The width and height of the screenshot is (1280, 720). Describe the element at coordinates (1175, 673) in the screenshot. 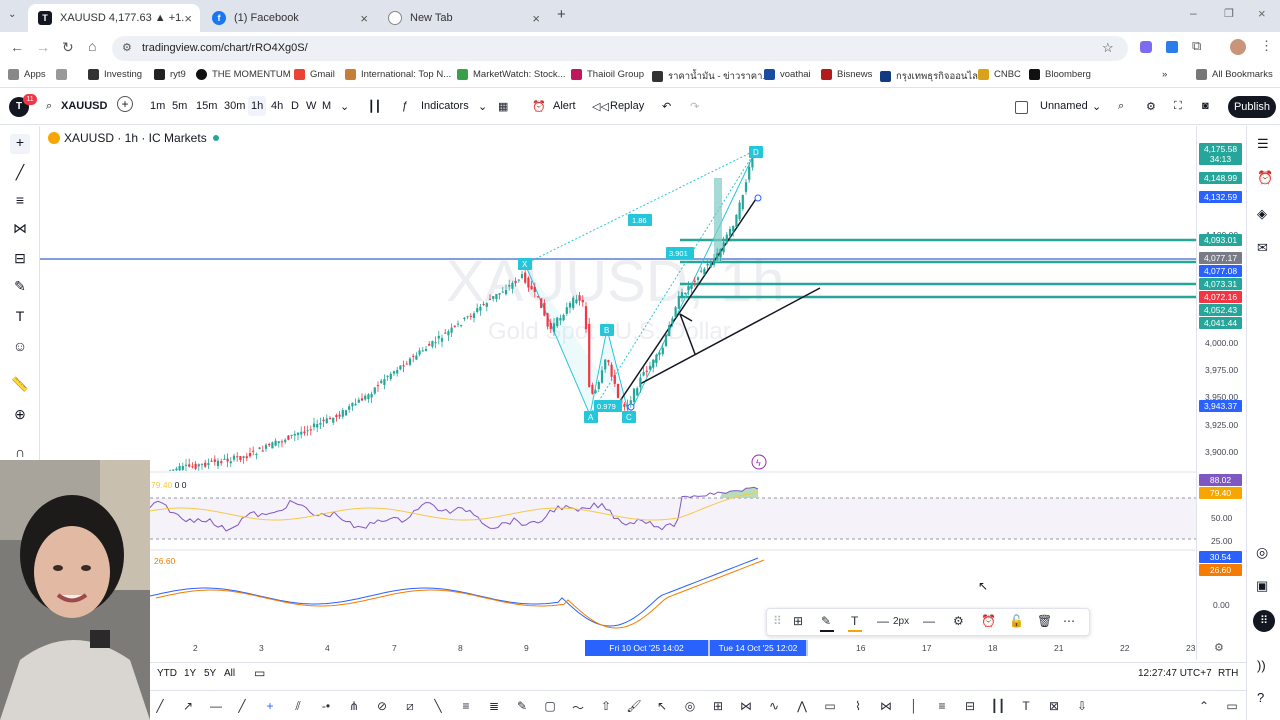

I see `clock-text: 12:27:47 UTC+7` at that location.